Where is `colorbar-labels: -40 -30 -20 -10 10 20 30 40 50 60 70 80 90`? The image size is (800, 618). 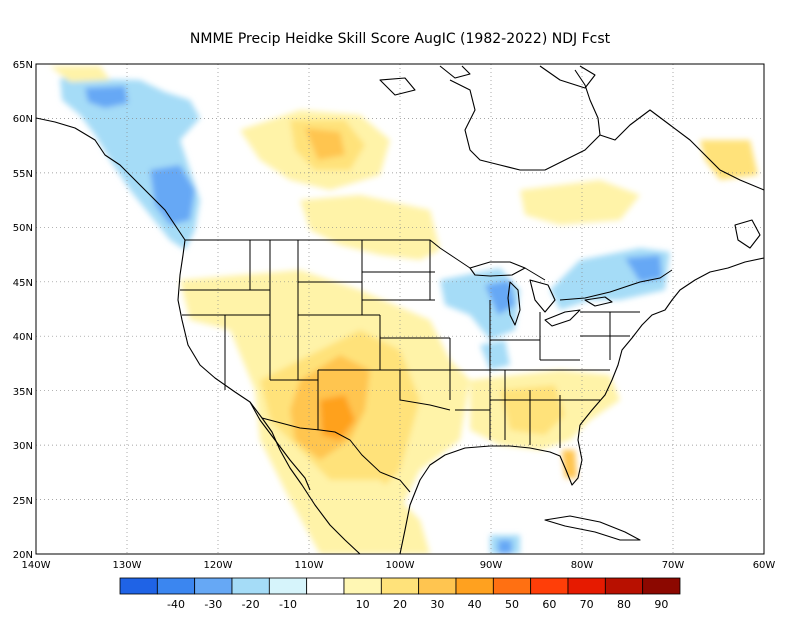
colorbar-labels: -40 -30 -20 -10 10 20 30 40 50 60 70 80 90 is located at coordinates (417, 604).